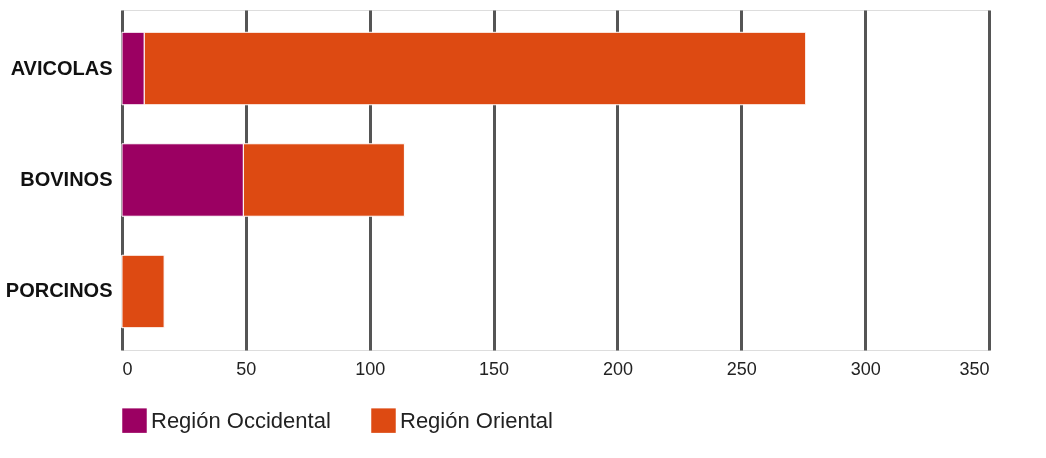 The height and width of the screenshot is (458, 1046). What do you see at coordinates (865, 368) in the screenshot?
I see `x-tick-label: 300` at bounding box center [865, 368].